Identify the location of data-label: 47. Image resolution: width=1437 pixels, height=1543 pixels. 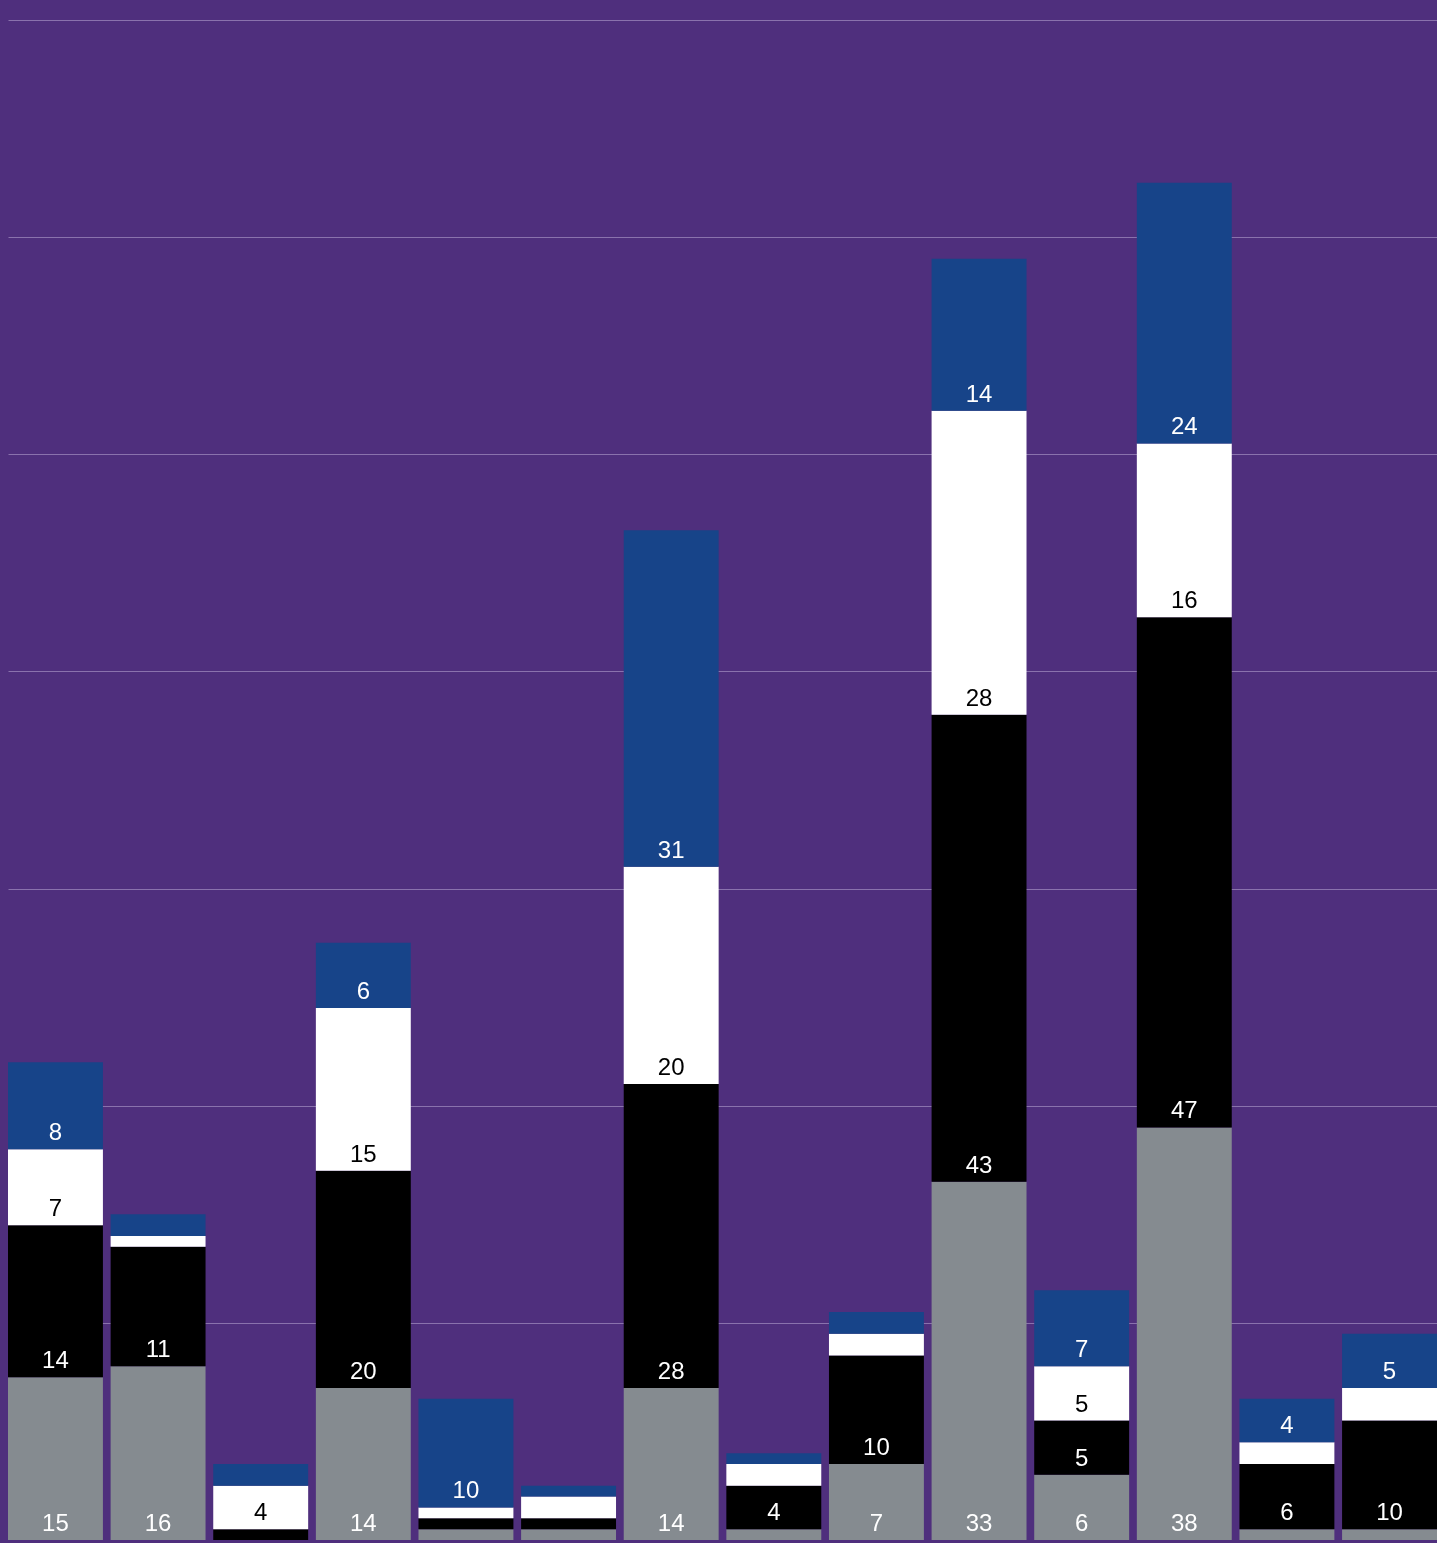
(1184, 1110).